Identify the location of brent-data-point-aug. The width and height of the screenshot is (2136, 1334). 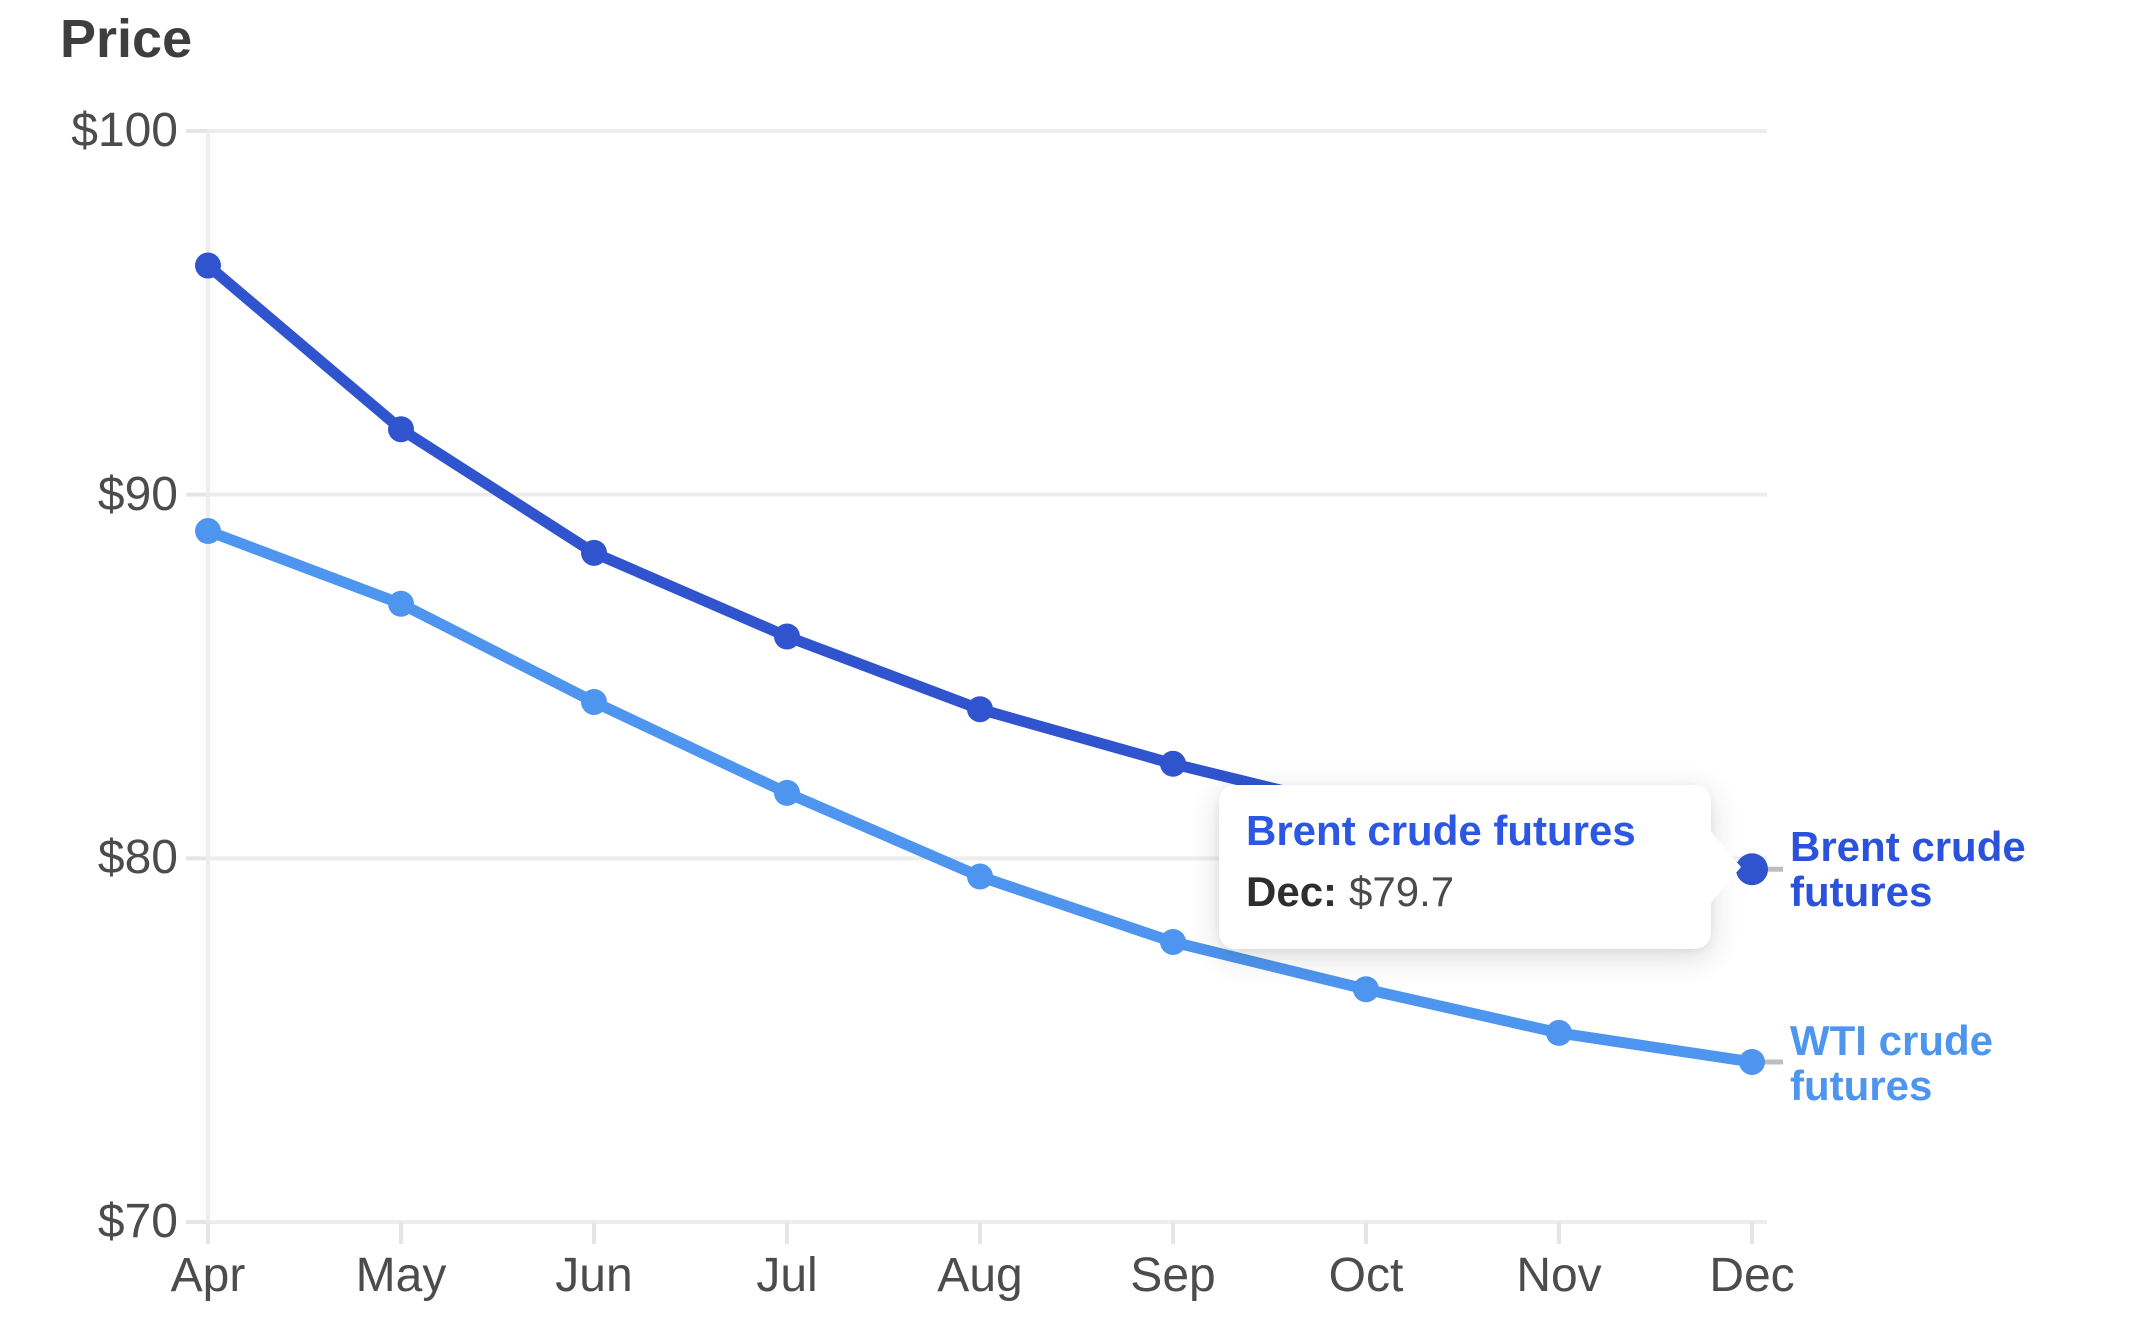
(980, 709).